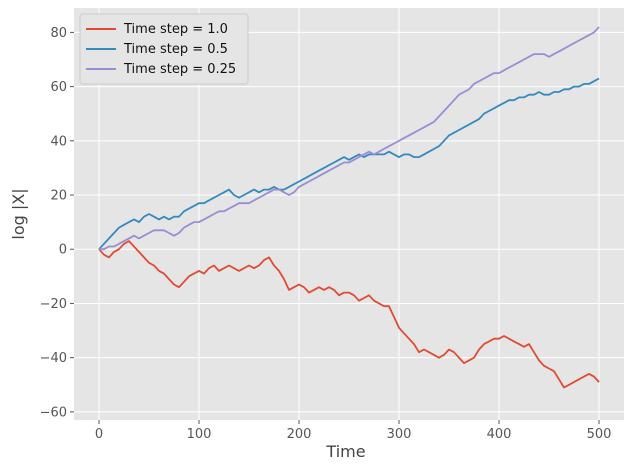 This screenshot has width=630, height=470. Describe the element at coordinates (179, 69) in the screenshot. I see `legend-label-series-3: Time step = 0.25` at that location.